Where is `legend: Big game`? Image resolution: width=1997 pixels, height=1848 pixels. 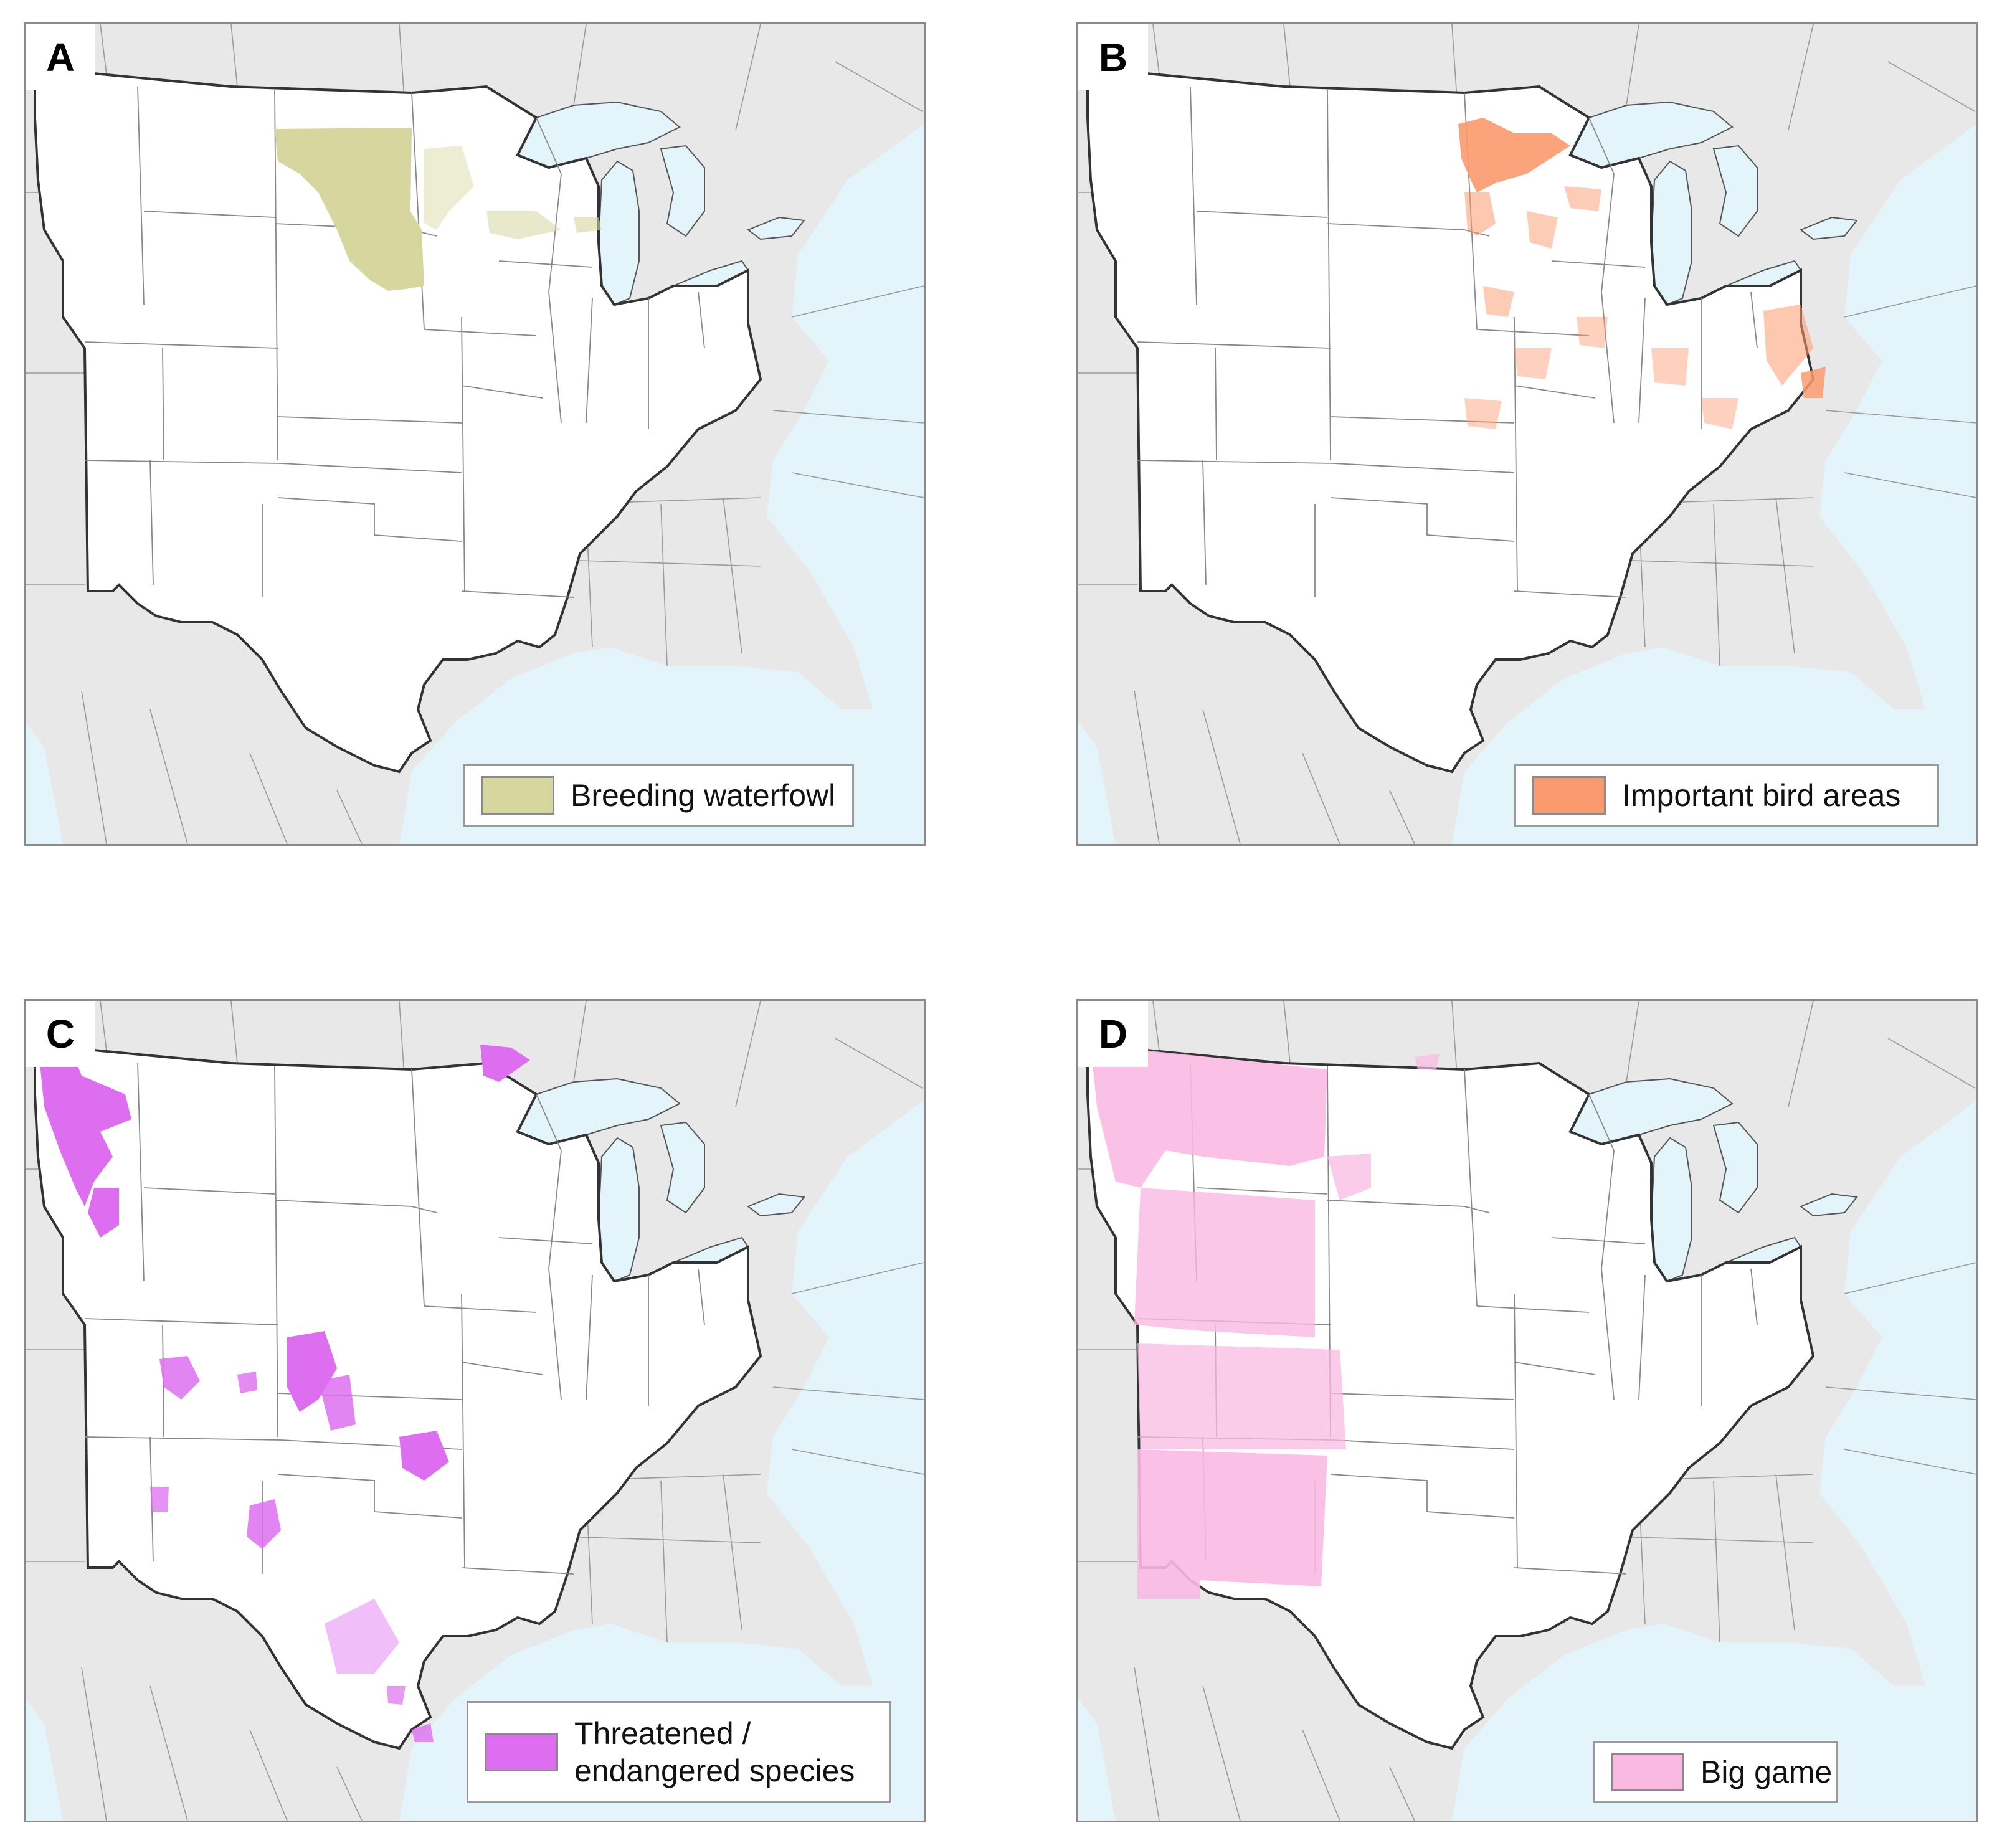 legend: Big game is located at coordinates (1715, 1772).